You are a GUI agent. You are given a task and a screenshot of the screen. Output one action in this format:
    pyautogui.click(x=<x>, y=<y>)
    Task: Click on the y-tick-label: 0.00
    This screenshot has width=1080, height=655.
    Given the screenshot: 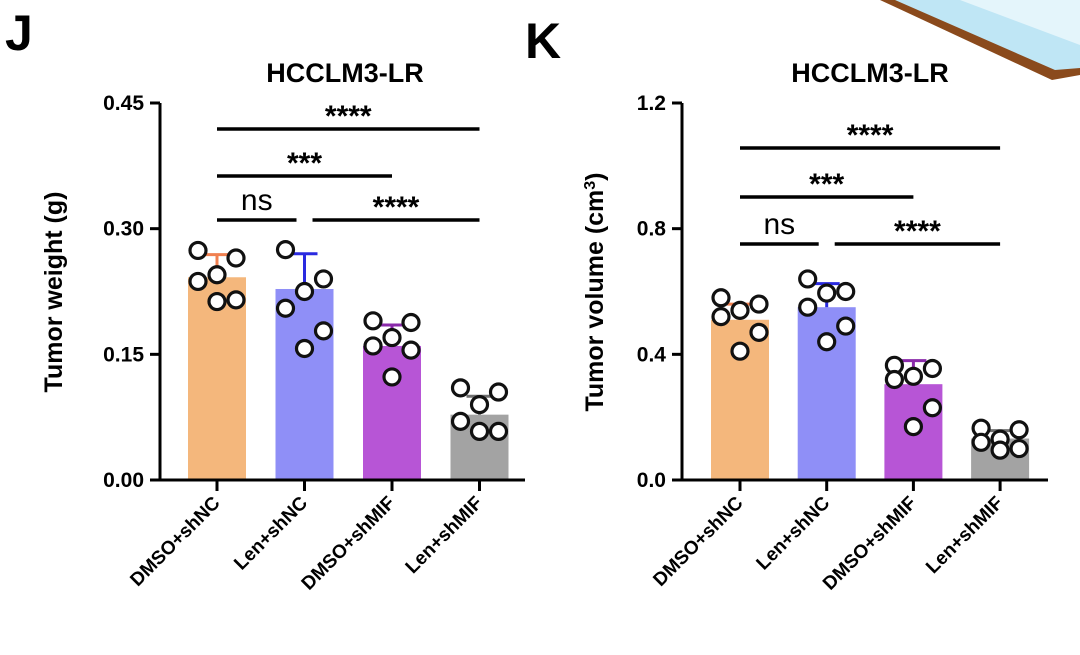 What is the action you would take?
    pyautogui.click(x=123, y=480)
    